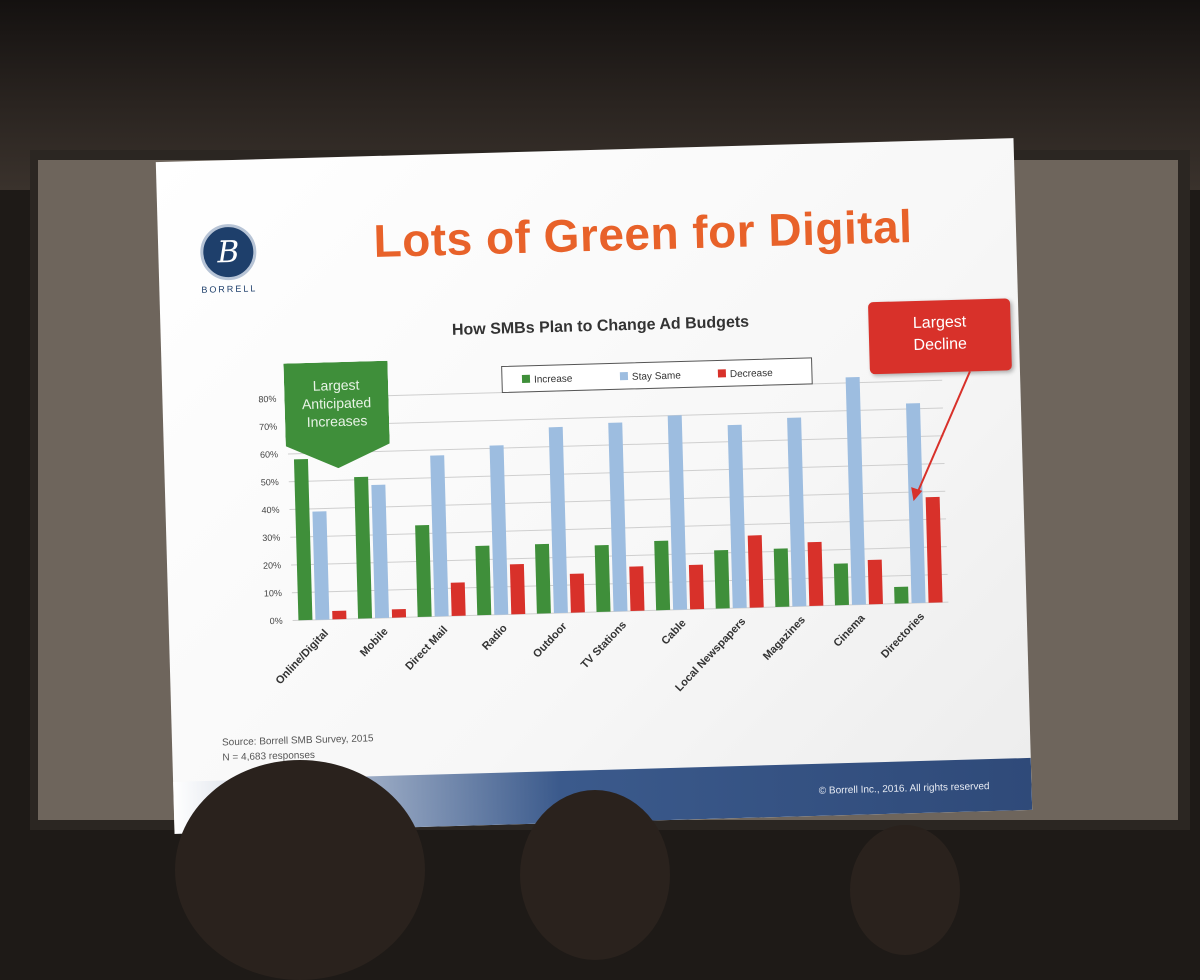 The image size is (1200, 980). I want to click on y-tick-label: 70%, so click(268, 427).